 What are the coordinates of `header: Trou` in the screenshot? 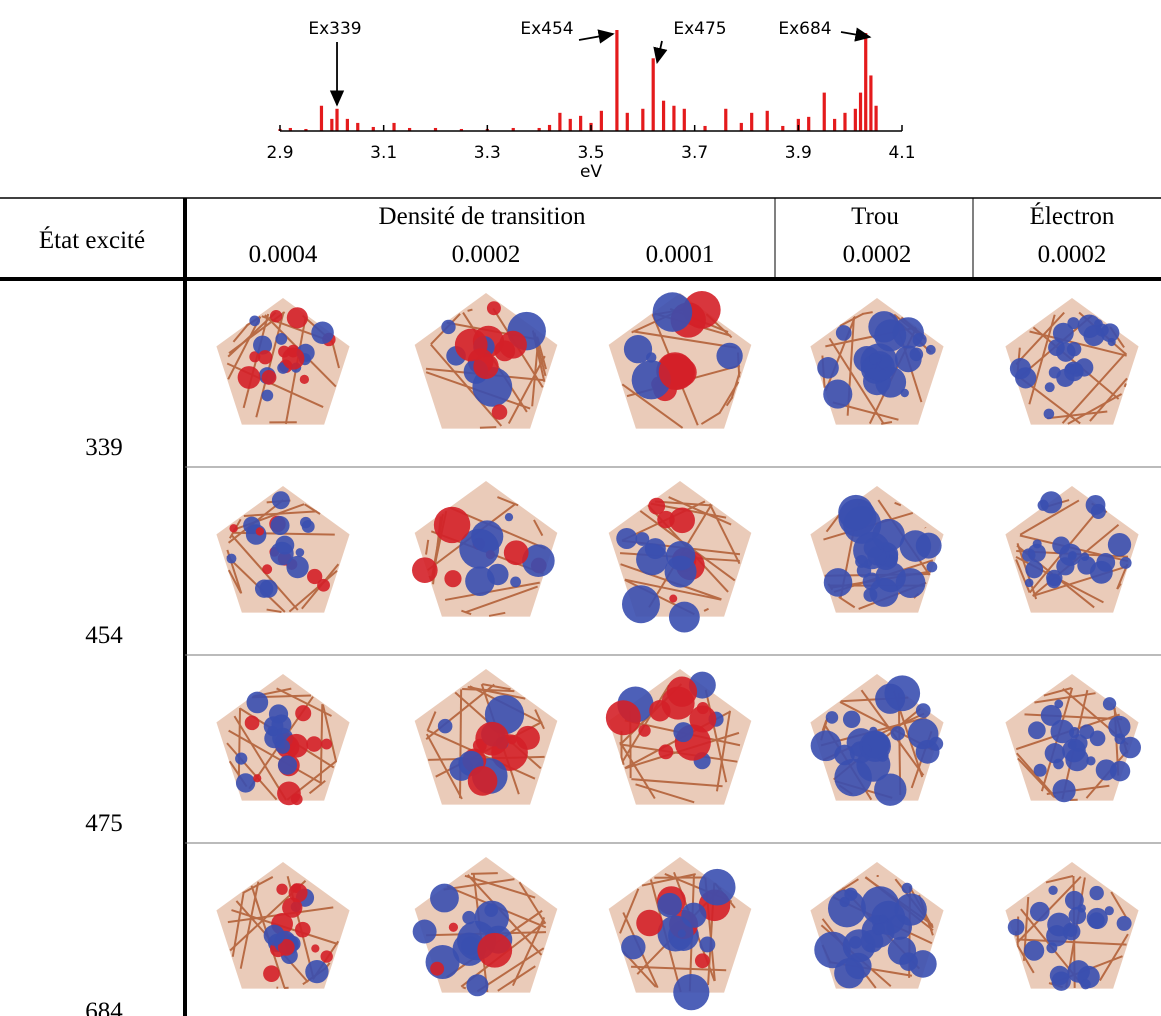 It's located at (875, 216).